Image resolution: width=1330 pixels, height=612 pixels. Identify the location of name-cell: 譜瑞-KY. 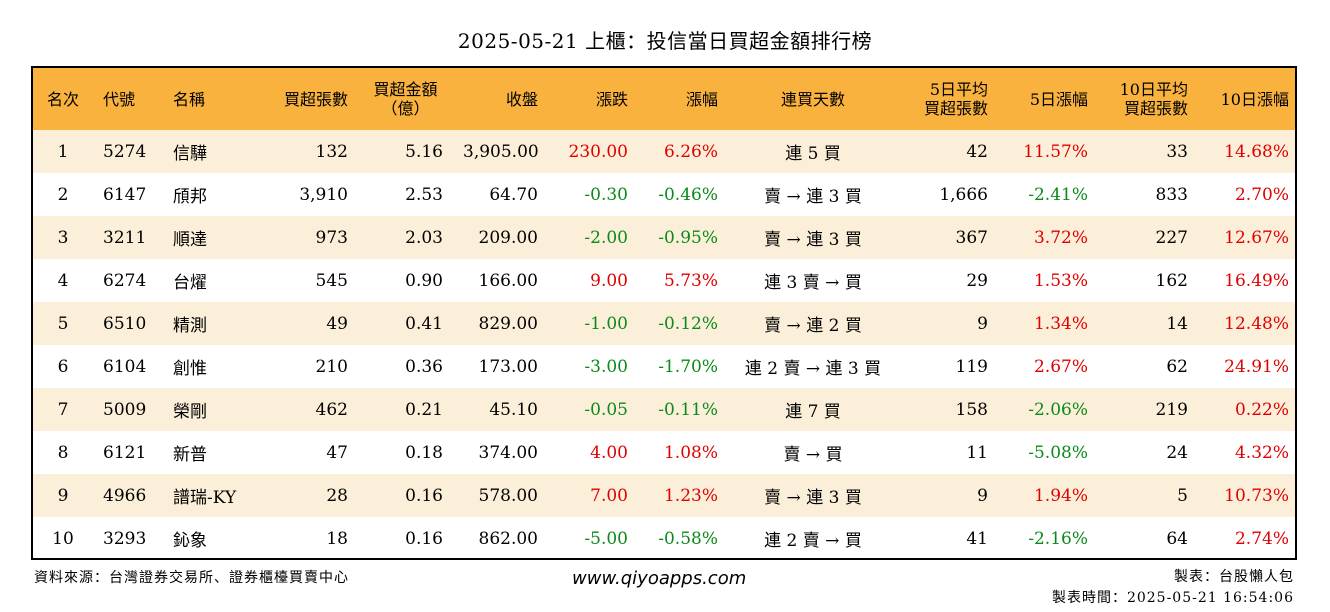
(205, 498).